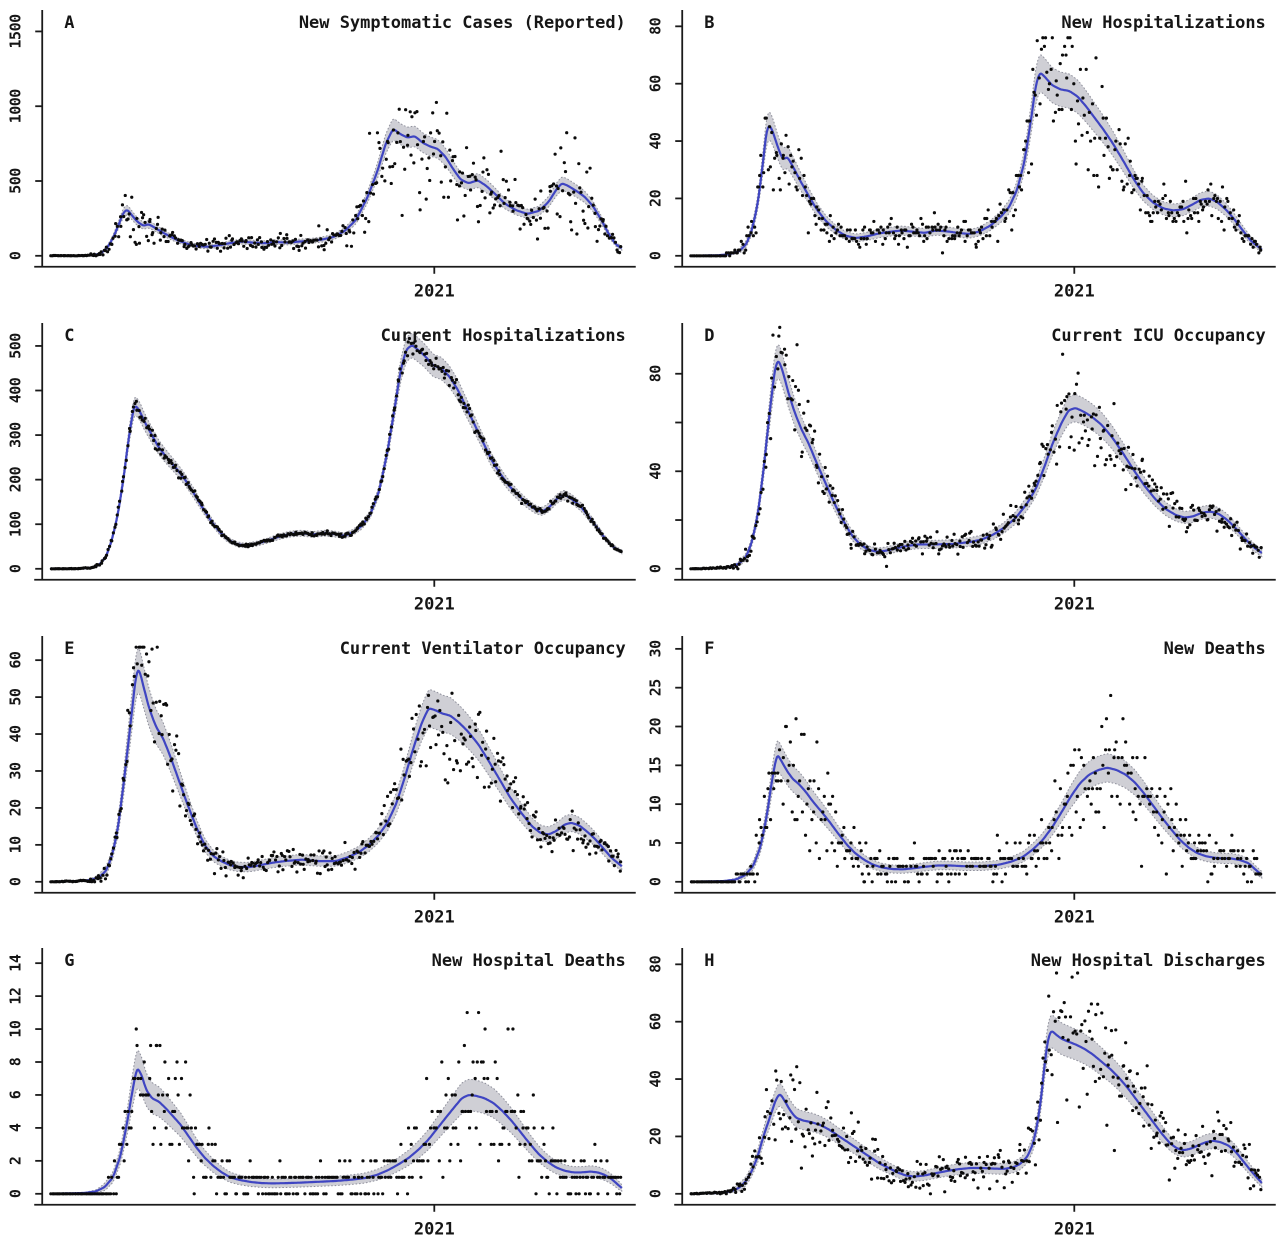 This screenshot has height=1251, width=1280. Describe the element at coordinates (656, 687) in the screenshot. I see `y-tick-label: 25` at that location.